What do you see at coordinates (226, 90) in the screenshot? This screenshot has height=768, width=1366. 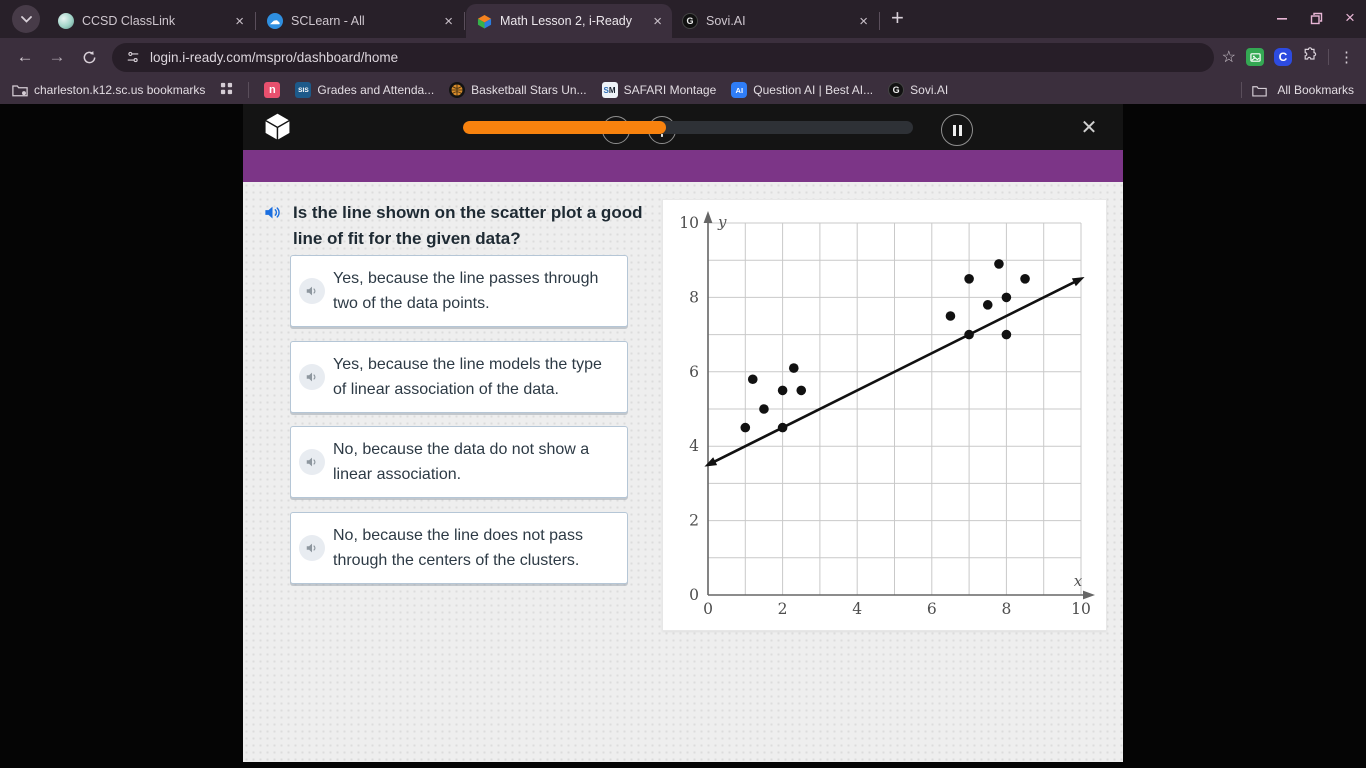 I see `apps-grid-icon` at bounding box center [226, 90].